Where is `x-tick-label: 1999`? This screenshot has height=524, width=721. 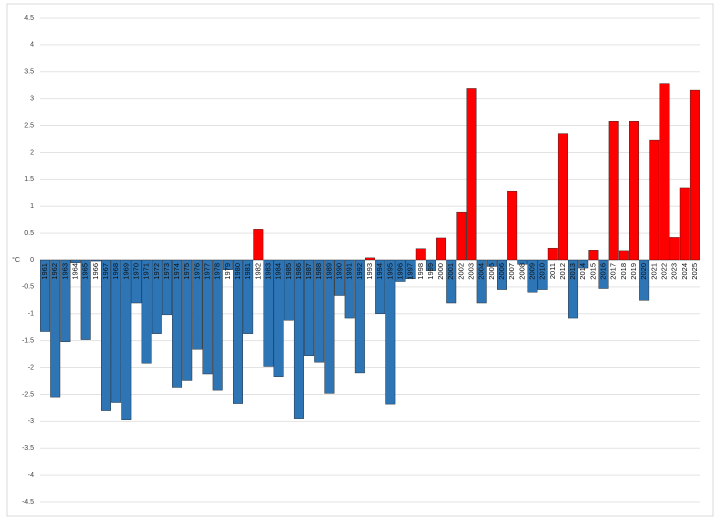 x-tick-label: 1999 is located at coordinates (430, 271).